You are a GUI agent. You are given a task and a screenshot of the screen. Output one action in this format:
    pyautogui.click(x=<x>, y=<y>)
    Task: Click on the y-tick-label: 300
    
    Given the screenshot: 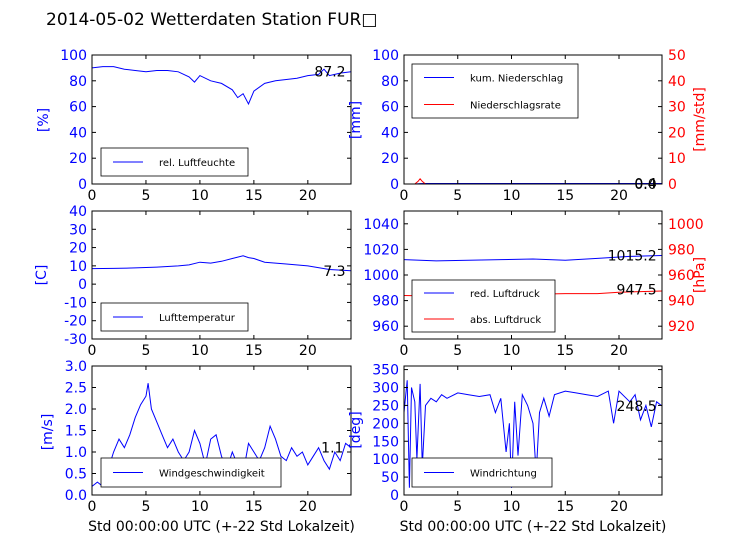 What is the action you would take?
    pyautogui.click(x=385, y=389)
    